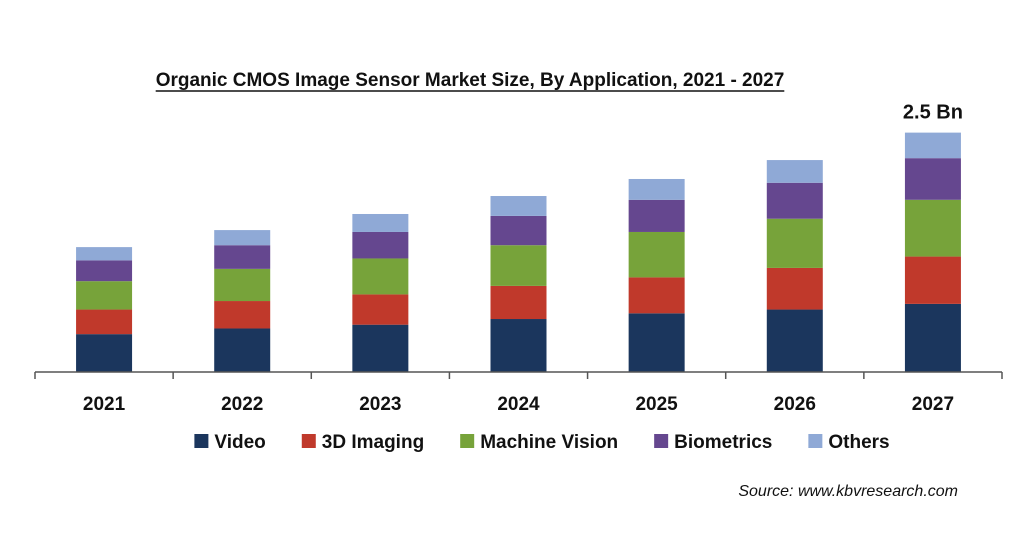 This screenshot has height=536, width=1024. I want to click on bar-segment-machine-vision-2024, so click(518, 265).